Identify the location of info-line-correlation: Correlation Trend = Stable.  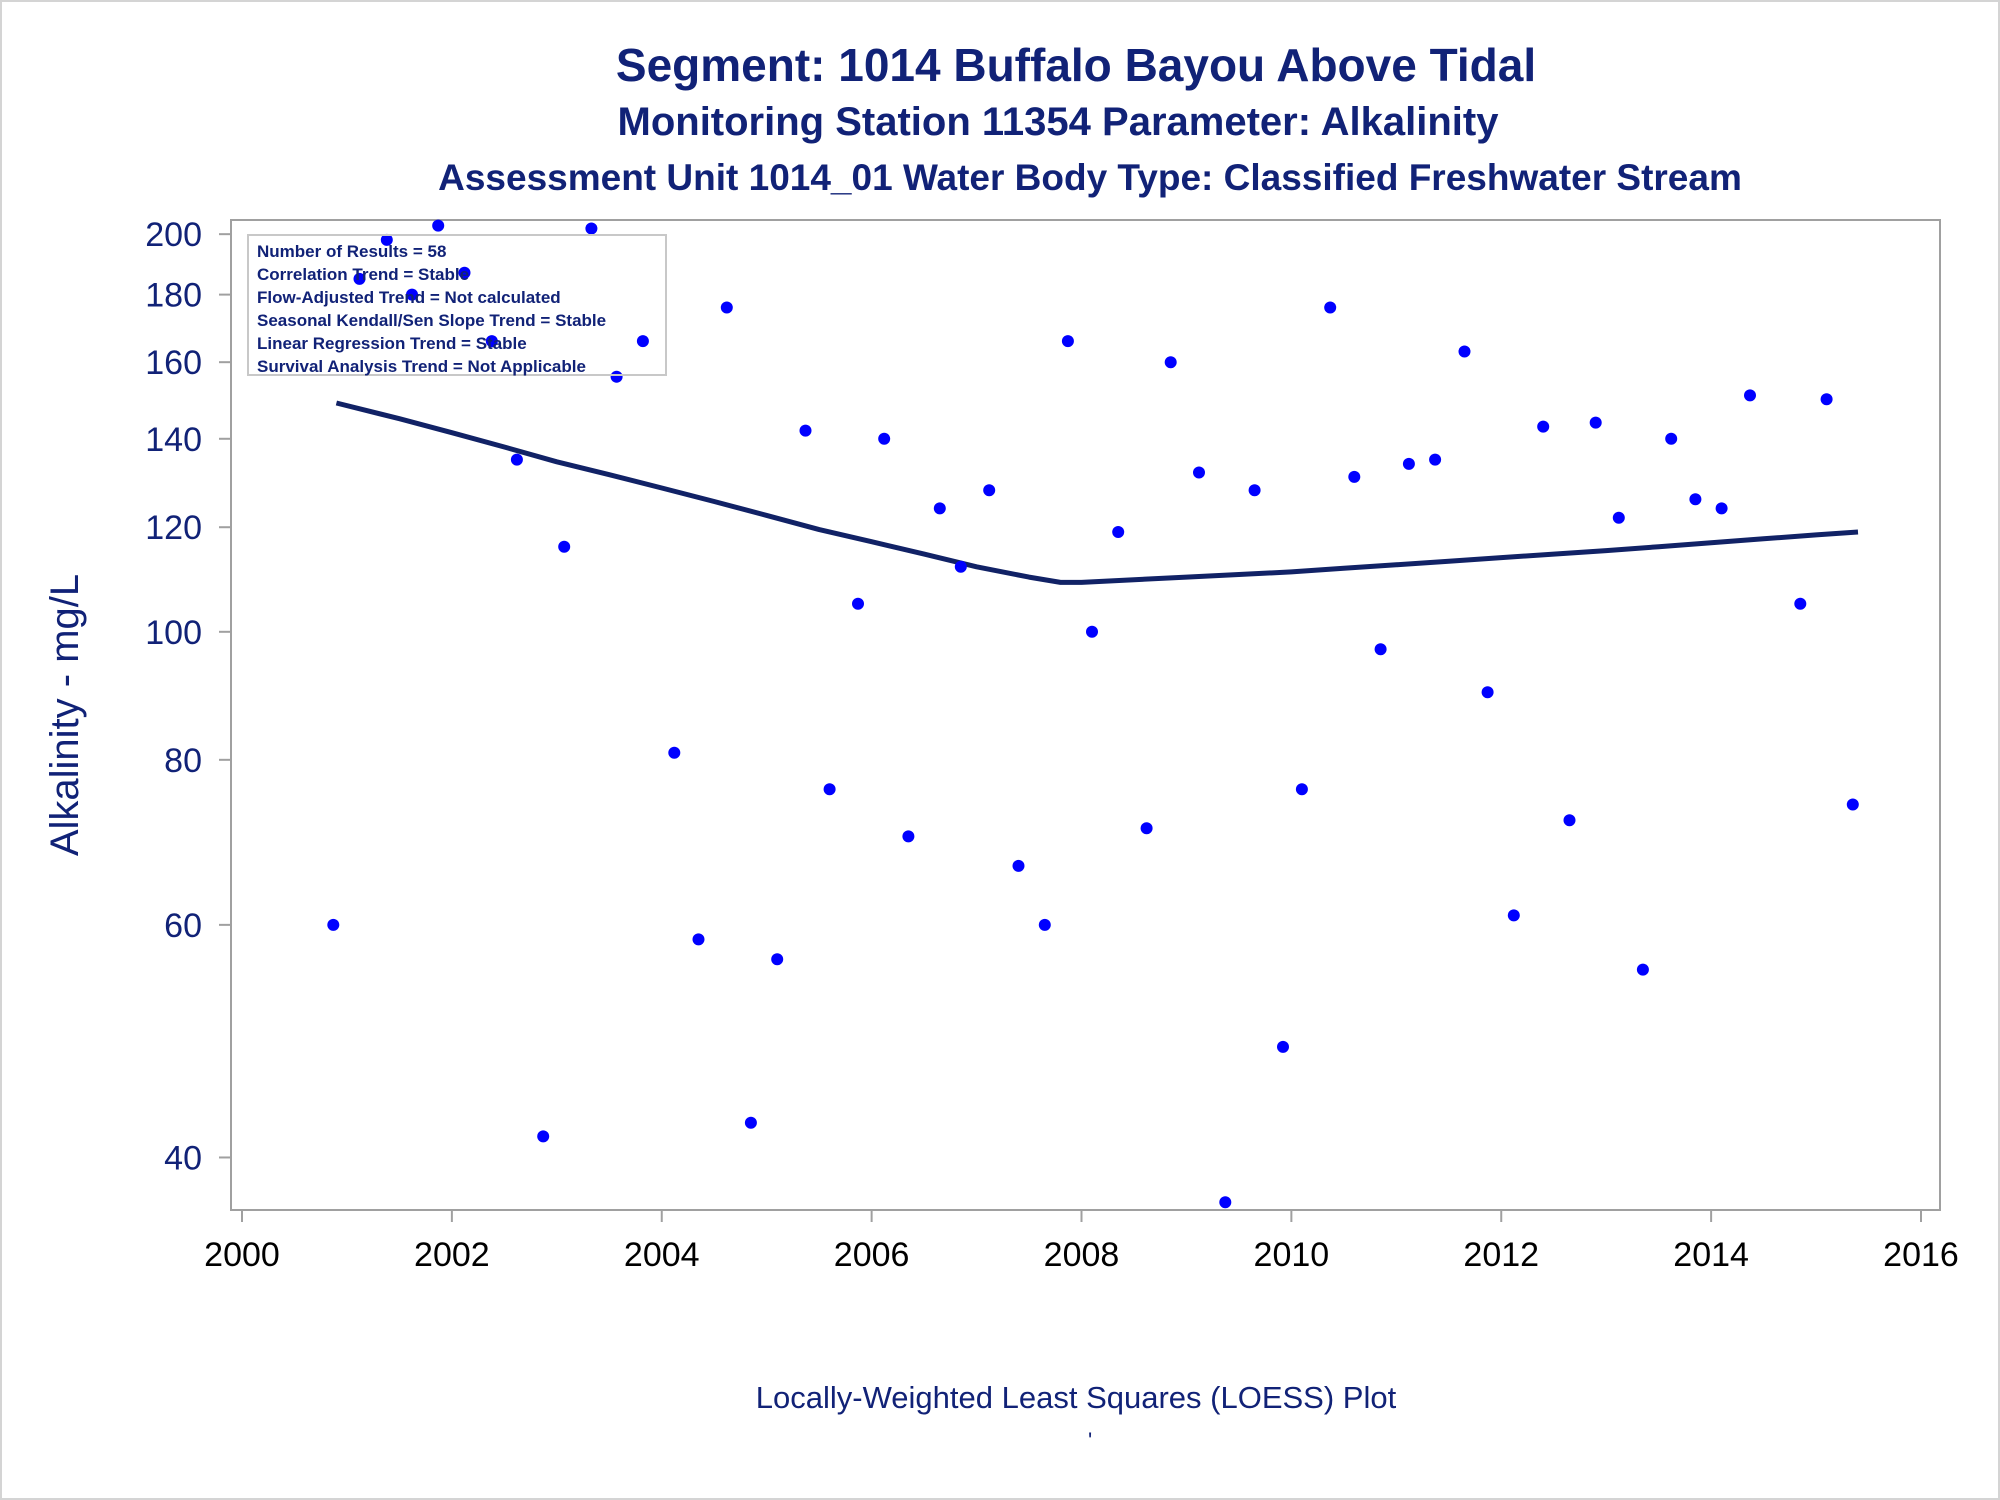
(363, 274).